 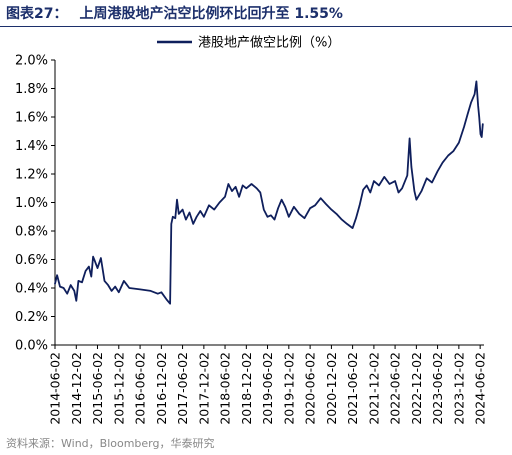 I want to click on x-tick-label: 2022-06-02, so click(x=395, y=388).